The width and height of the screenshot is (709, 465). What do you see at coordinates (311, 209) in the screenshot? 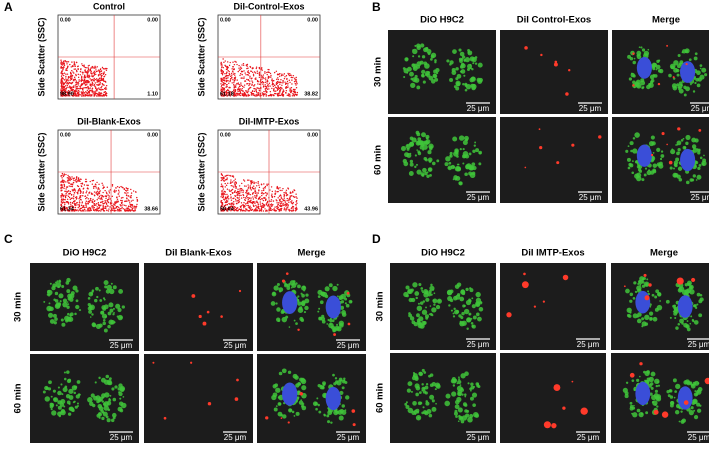
I see `quadrant-value: 43.96` at bounding box center [311, 209].